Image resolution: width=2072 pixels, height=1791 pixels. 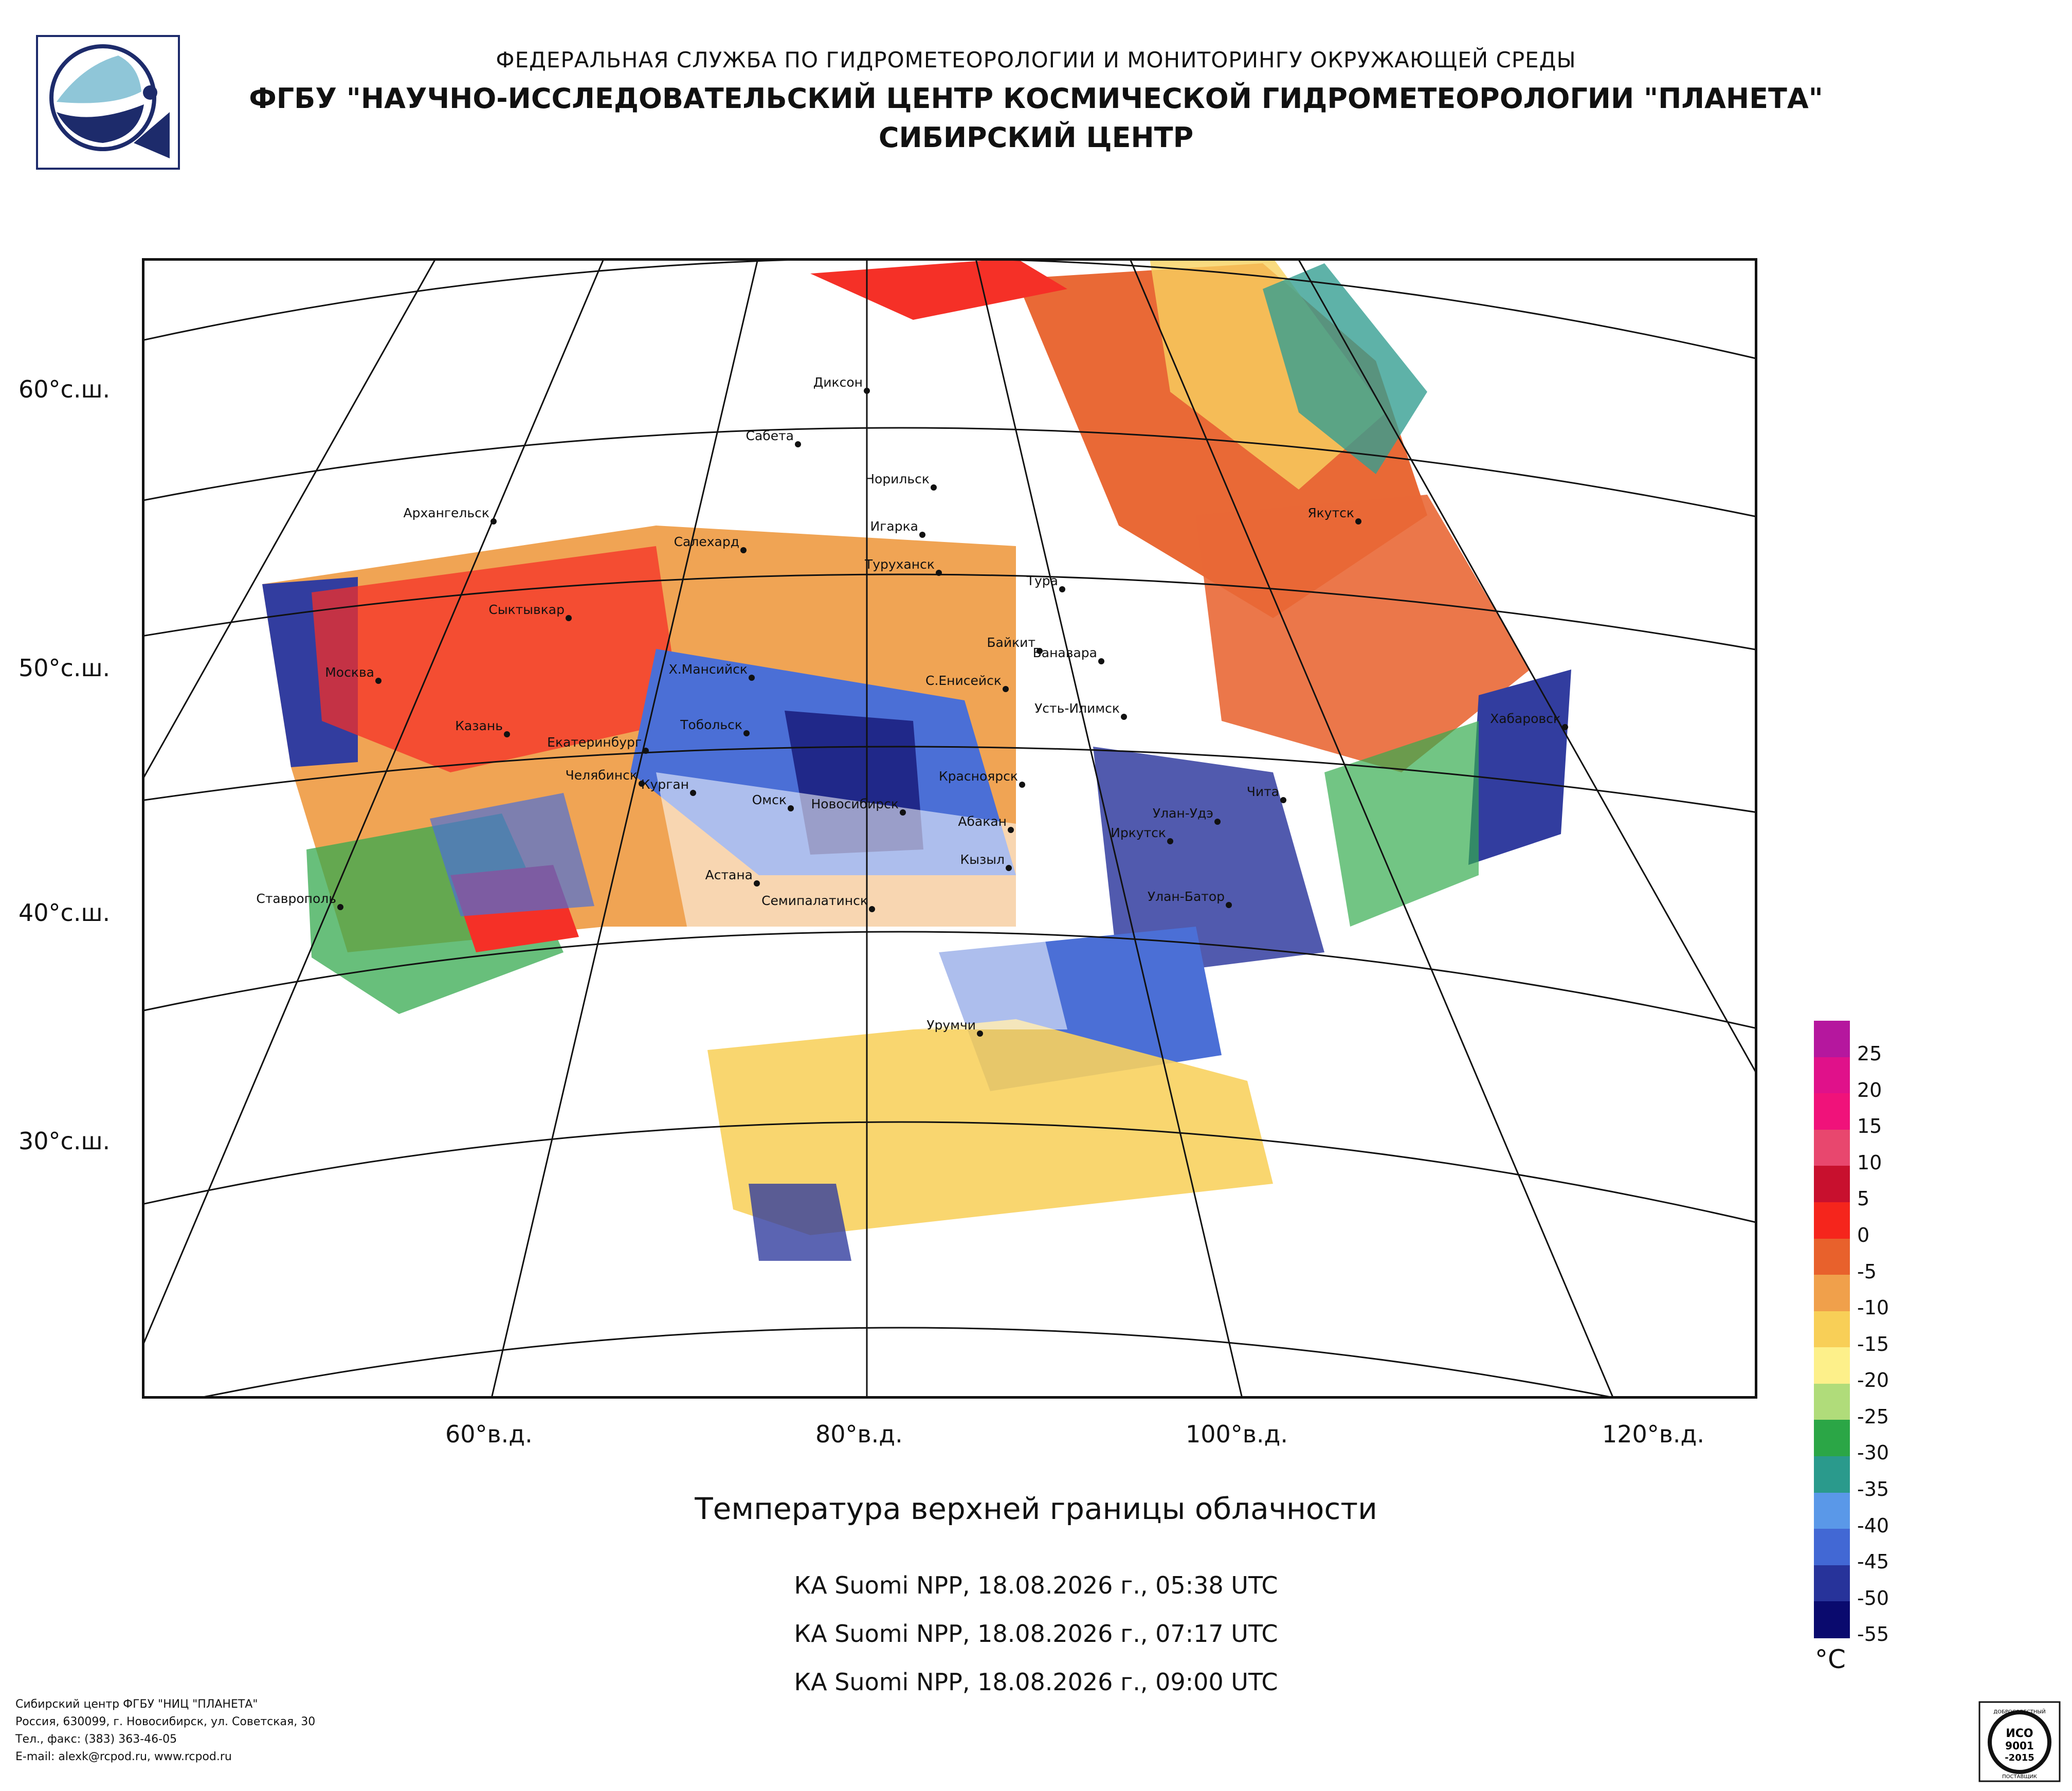 I want to click on lat-label-60: 60°с.ш., so click(x=65, y=389).